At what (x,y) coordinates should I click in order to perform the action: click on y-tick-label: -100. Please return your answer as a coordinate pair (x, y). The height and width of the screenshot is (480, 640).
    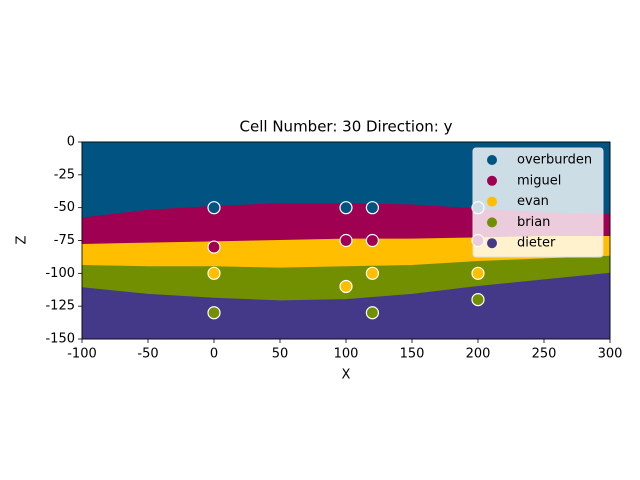
    Looking at the image, I should click on (60, 273).